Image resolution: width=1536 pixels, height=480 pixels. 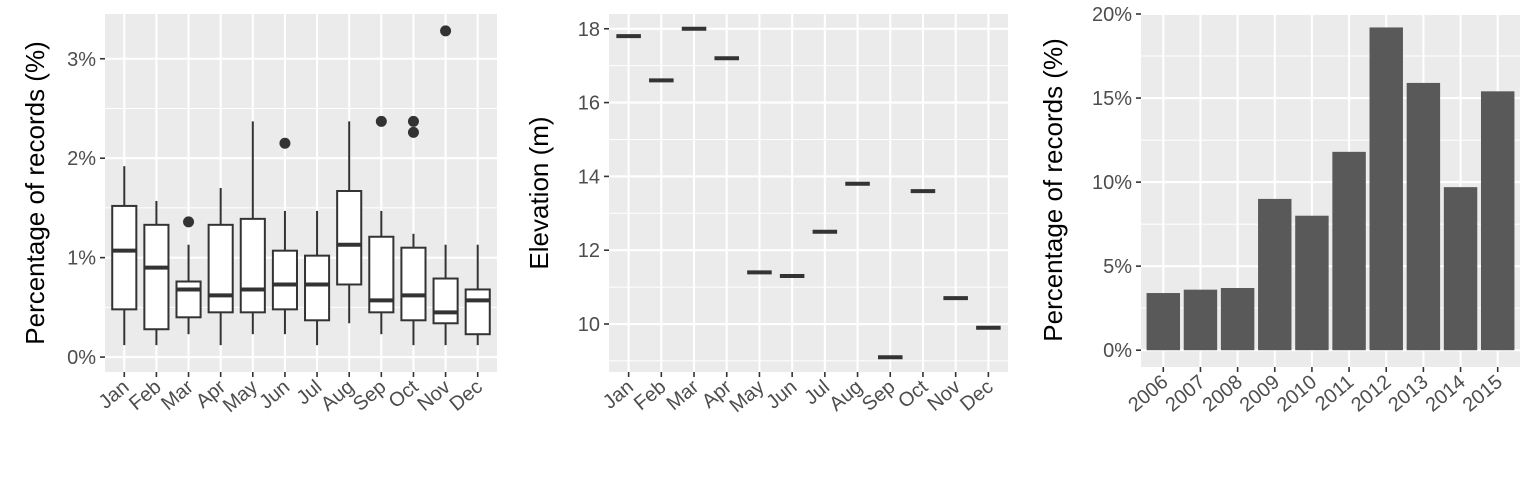 What do you see at coordinates (284, 280) in the screenshot?
I see `iqr-box-jun` at bounding box center [284, 280].